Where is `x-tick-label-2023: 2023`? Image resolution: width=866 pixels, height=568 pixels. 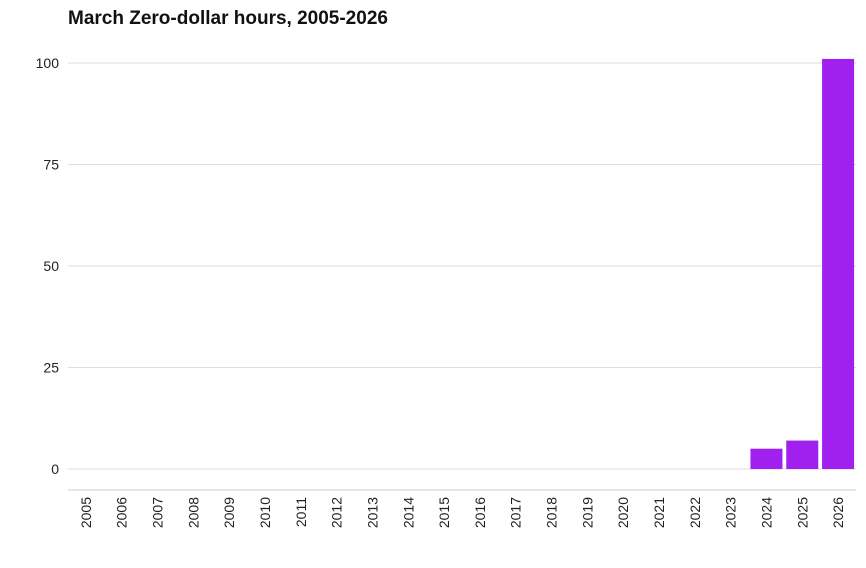
x-tick-label-2023: 2023 is located at coordinates (731, 512).